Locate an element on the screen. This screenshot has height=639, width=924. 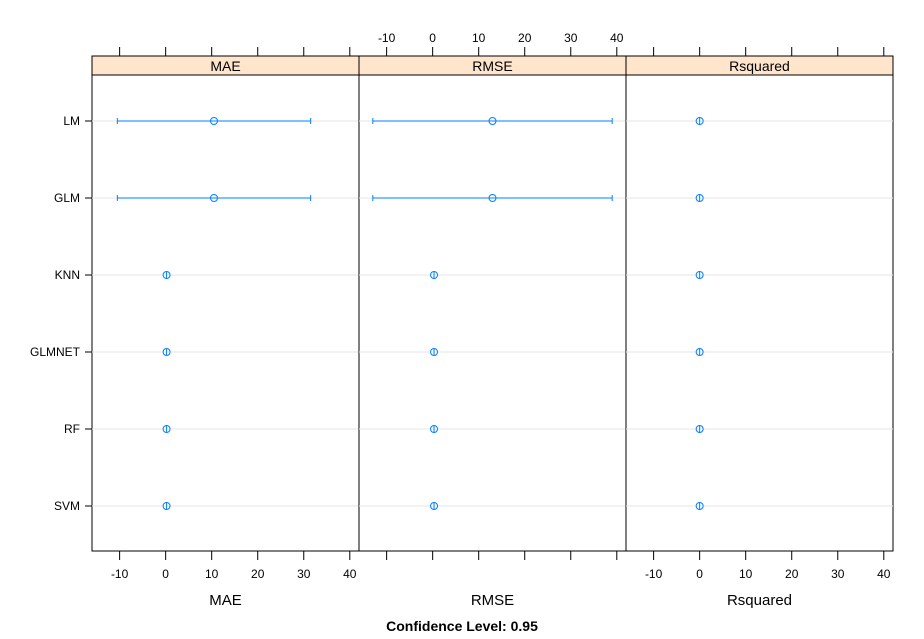
top-tick-label: 0 is located at coordinates (432, 38).